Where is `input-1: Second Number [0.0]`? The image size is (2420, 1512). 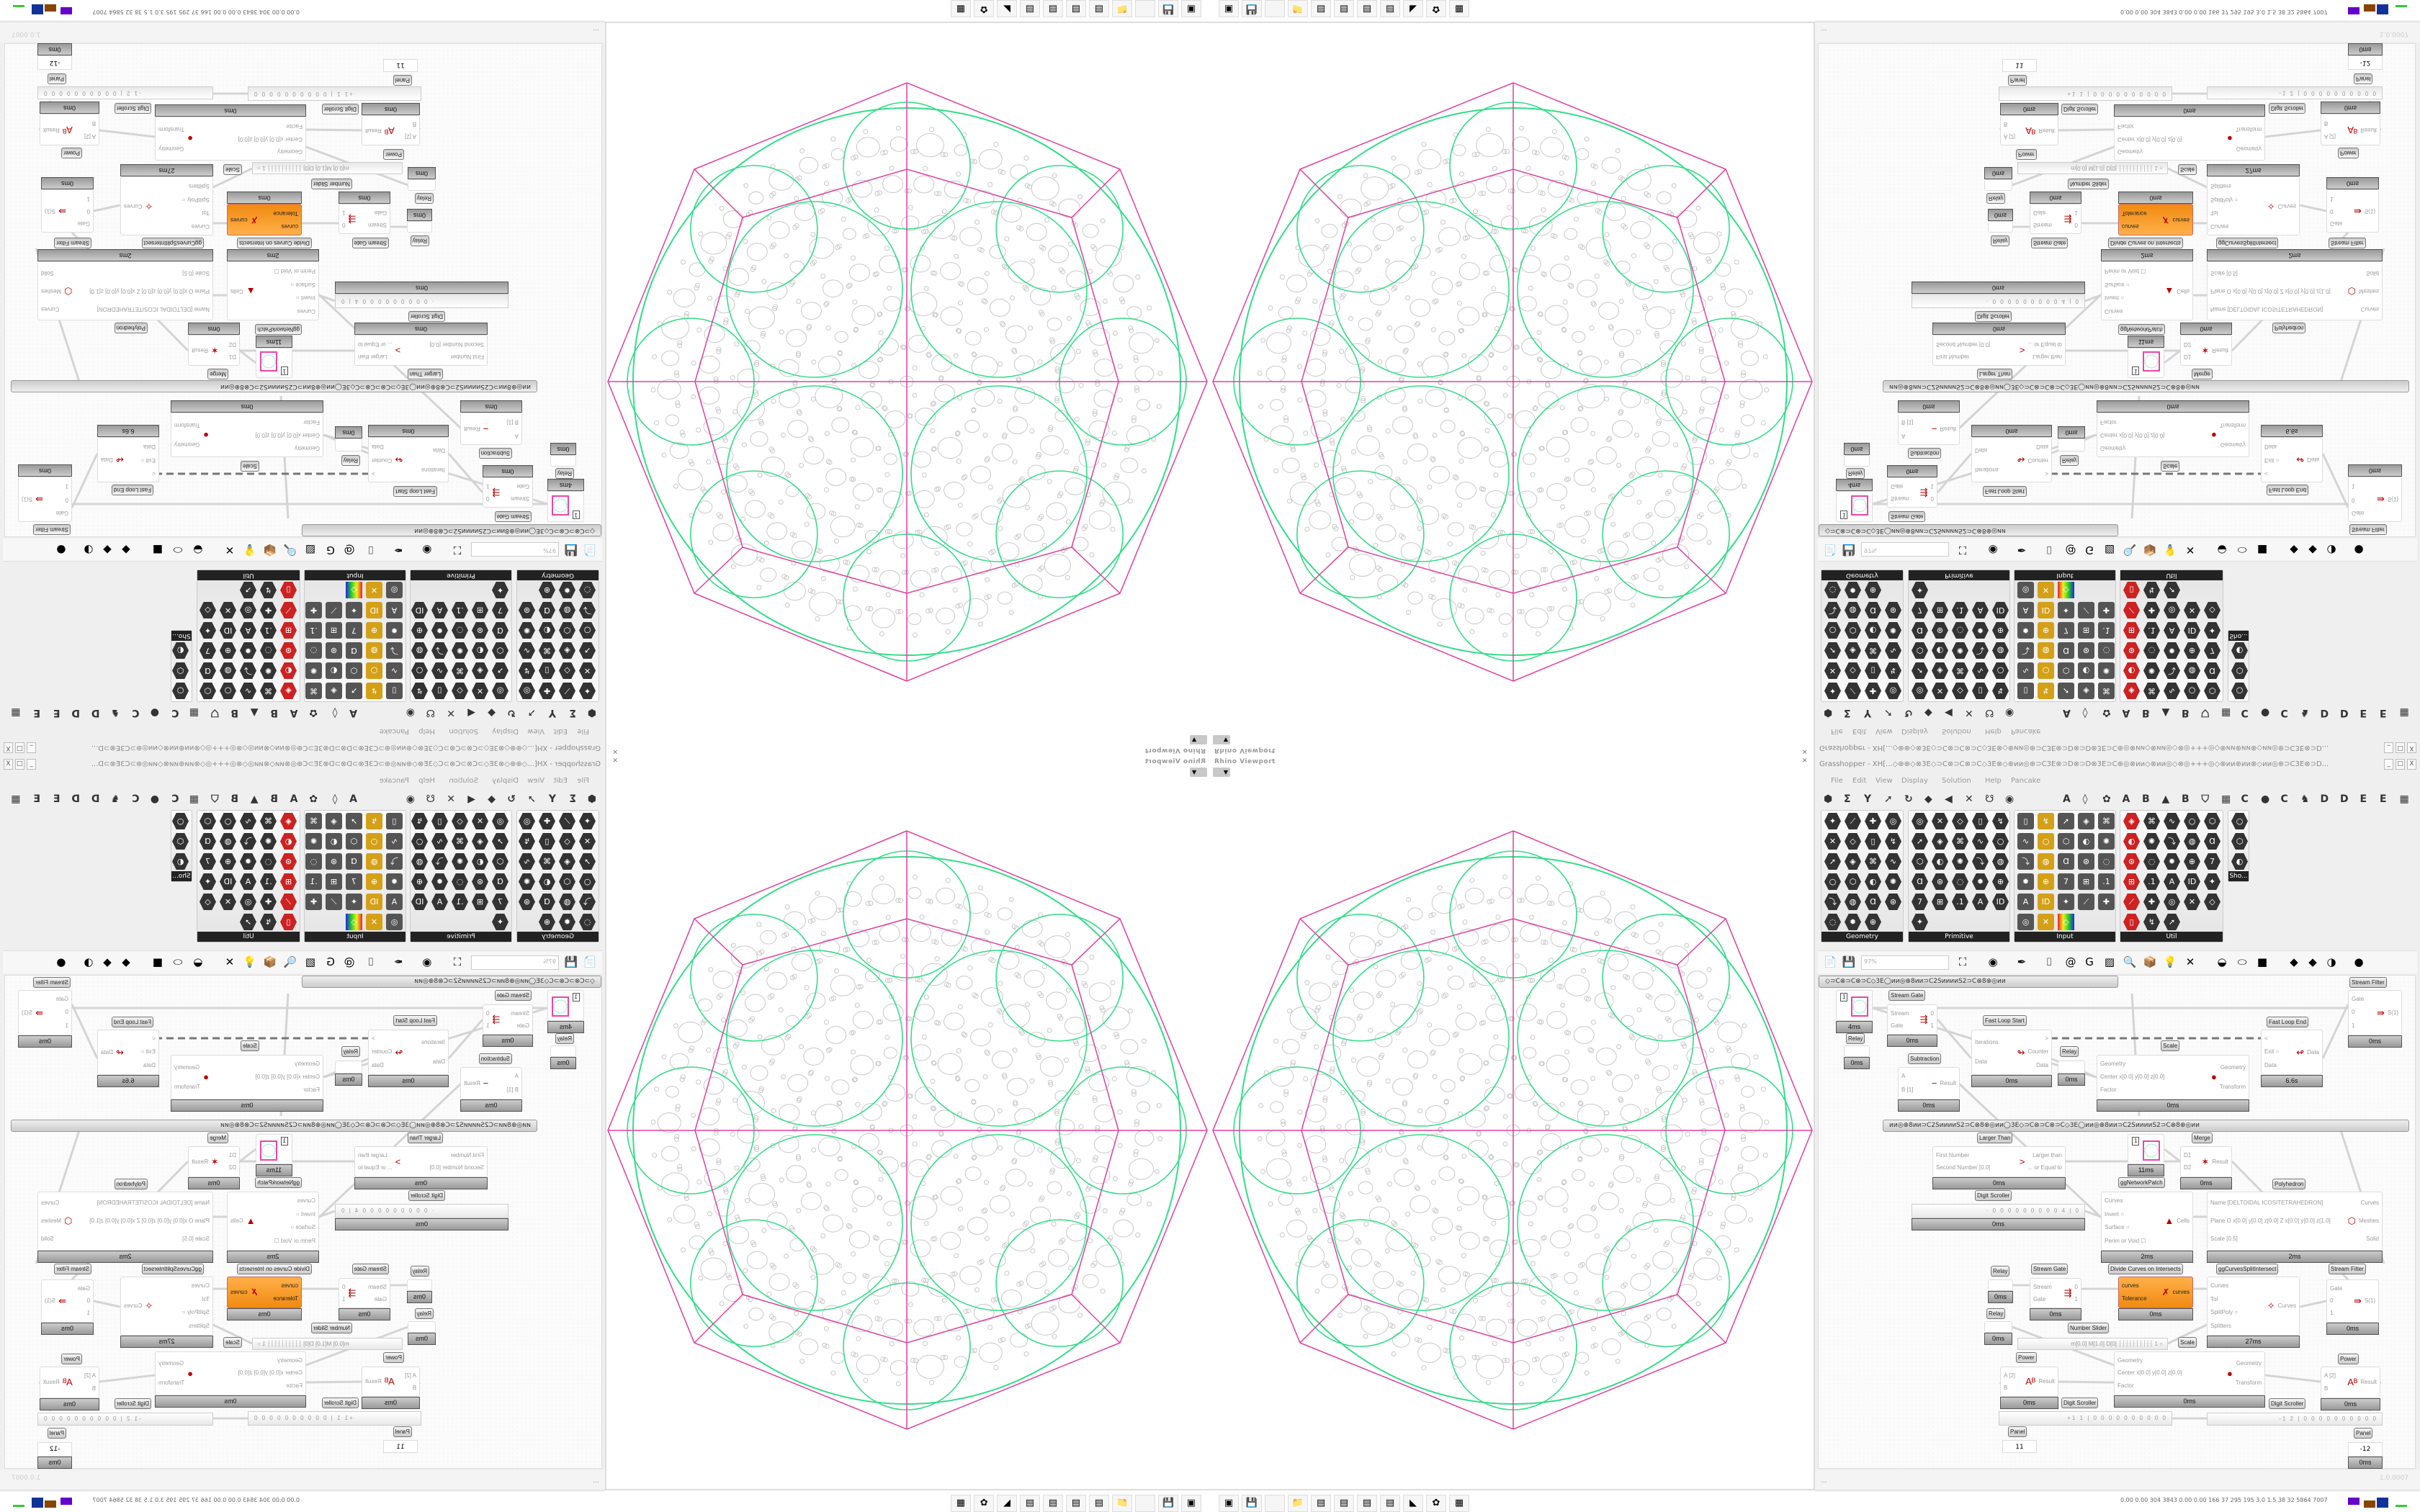 input-1: Second Number [0.0] is located at coordinates (457, 344).